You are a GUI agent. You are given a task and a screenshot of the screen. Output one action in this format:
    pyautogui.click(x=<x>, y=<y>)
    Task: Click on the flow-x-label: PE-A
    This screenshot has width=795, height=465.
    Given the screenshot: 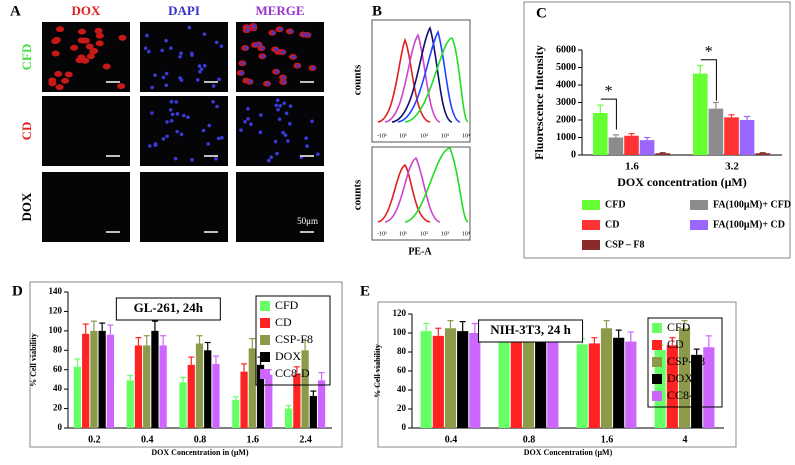 What is the action you would take?
    pyautogui.click(x=420, y=251)
    